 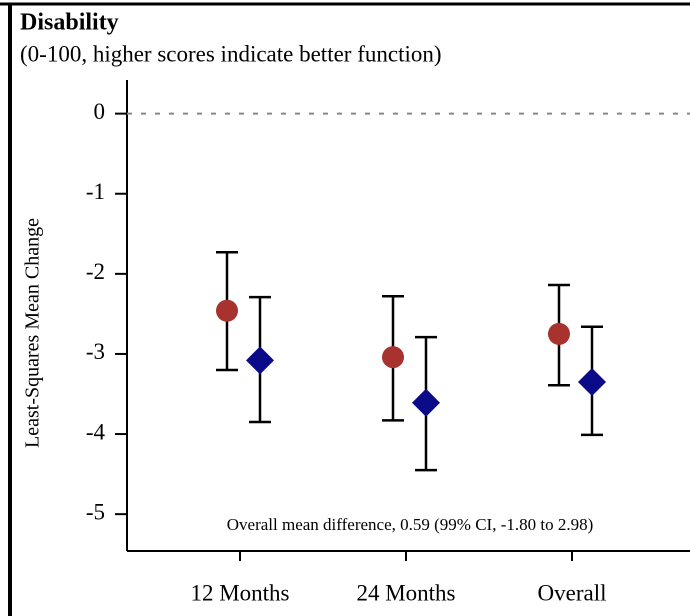 What do you see at coordinates (95, 351) in the screenshot?
I see `y-tick-label: -3` at bounding box center [95, 351].